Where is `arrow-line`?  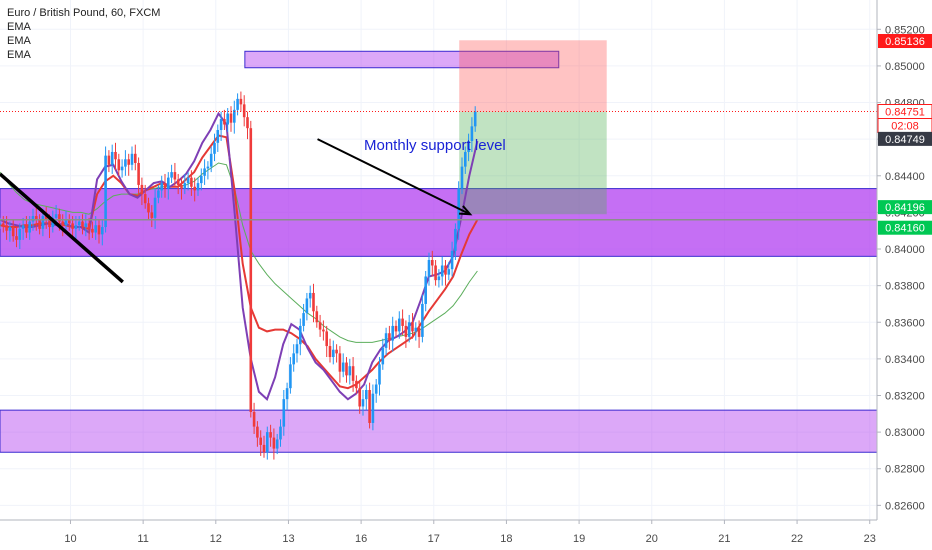 arrow-line is located at coordinates (394, 177).